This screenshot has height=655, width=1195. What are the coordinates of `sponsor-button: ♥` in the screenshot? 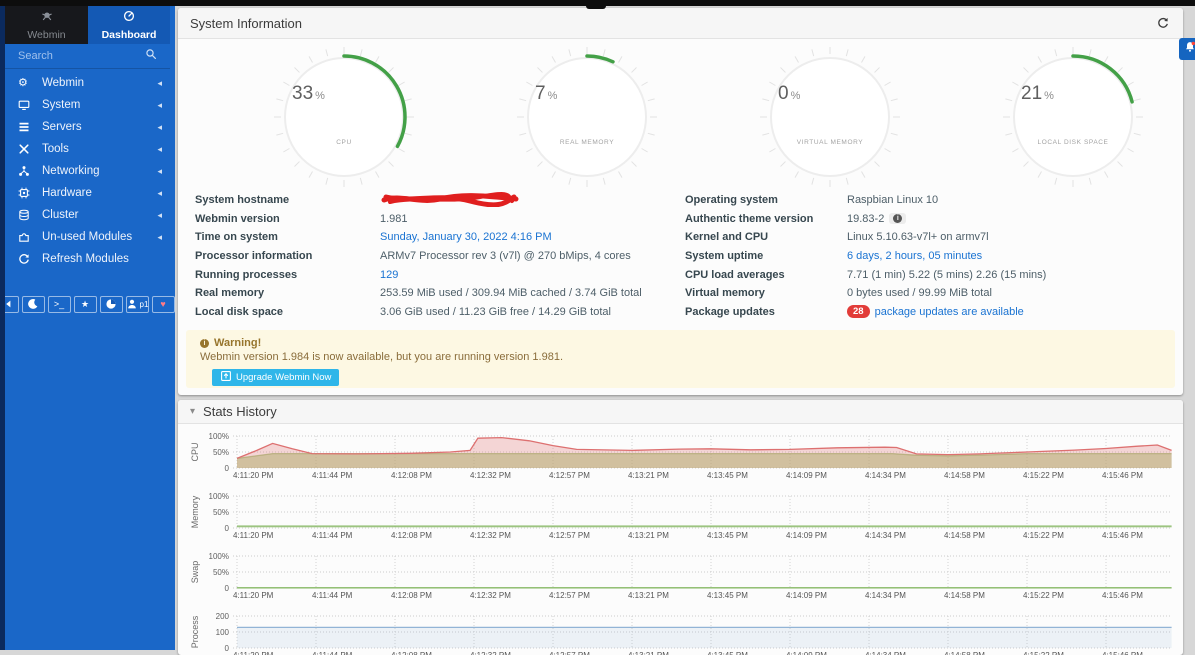 It's located at (163, 304).